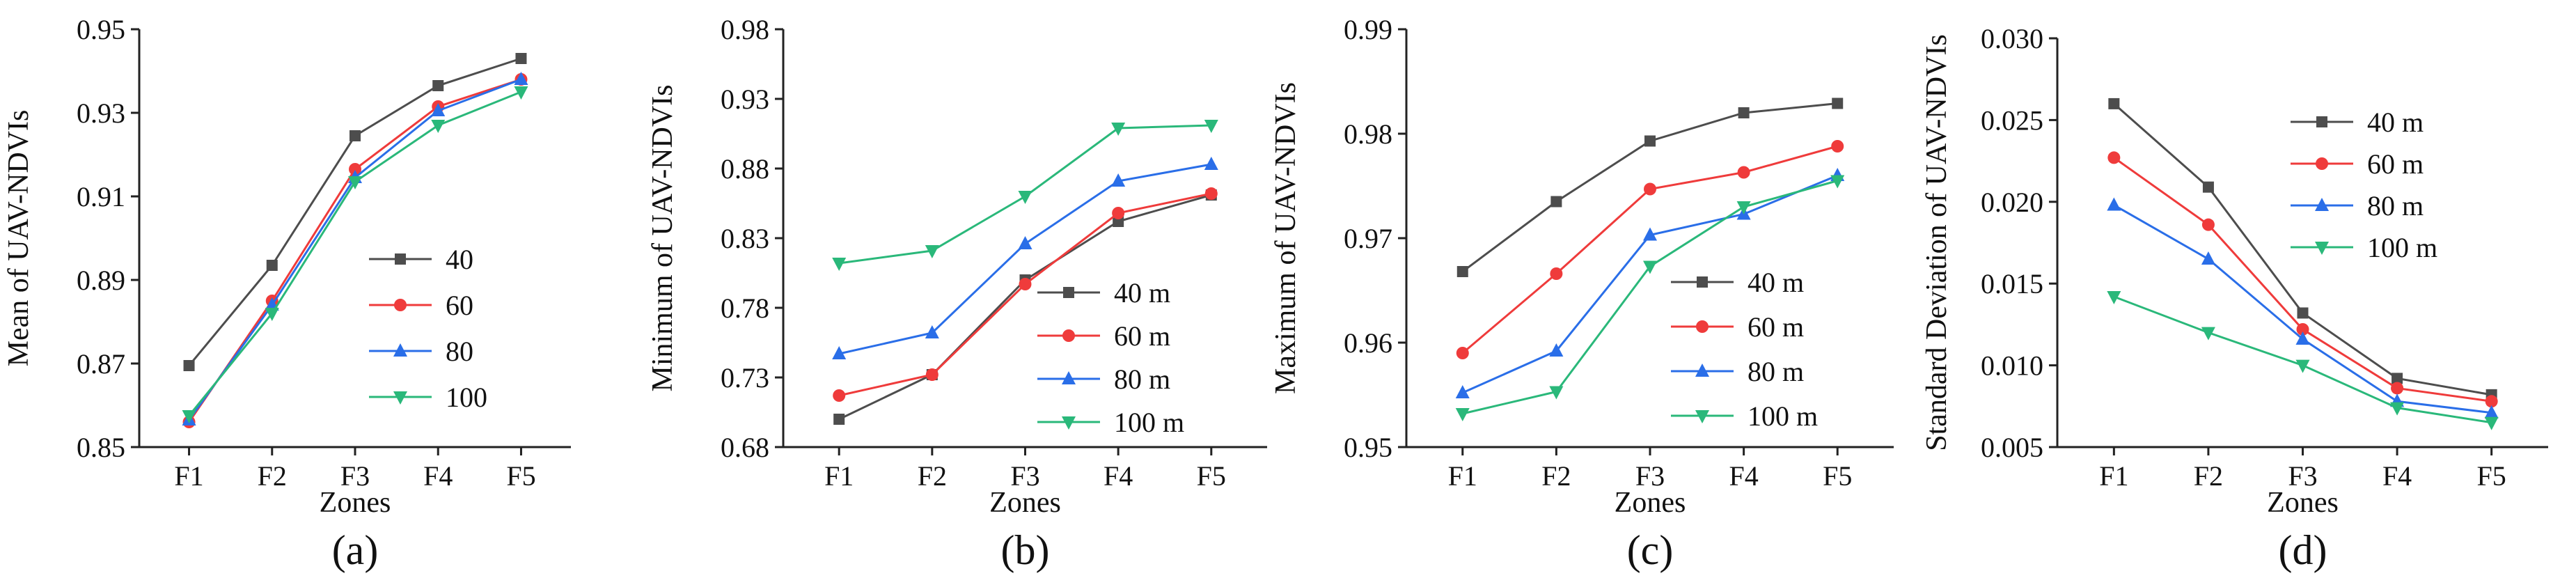 The height and width of the screenshot is (578, 2576). Describe the element at coordinates (745, 377) in the screenshot. I see `y-tick-label: 0.73` at that location.